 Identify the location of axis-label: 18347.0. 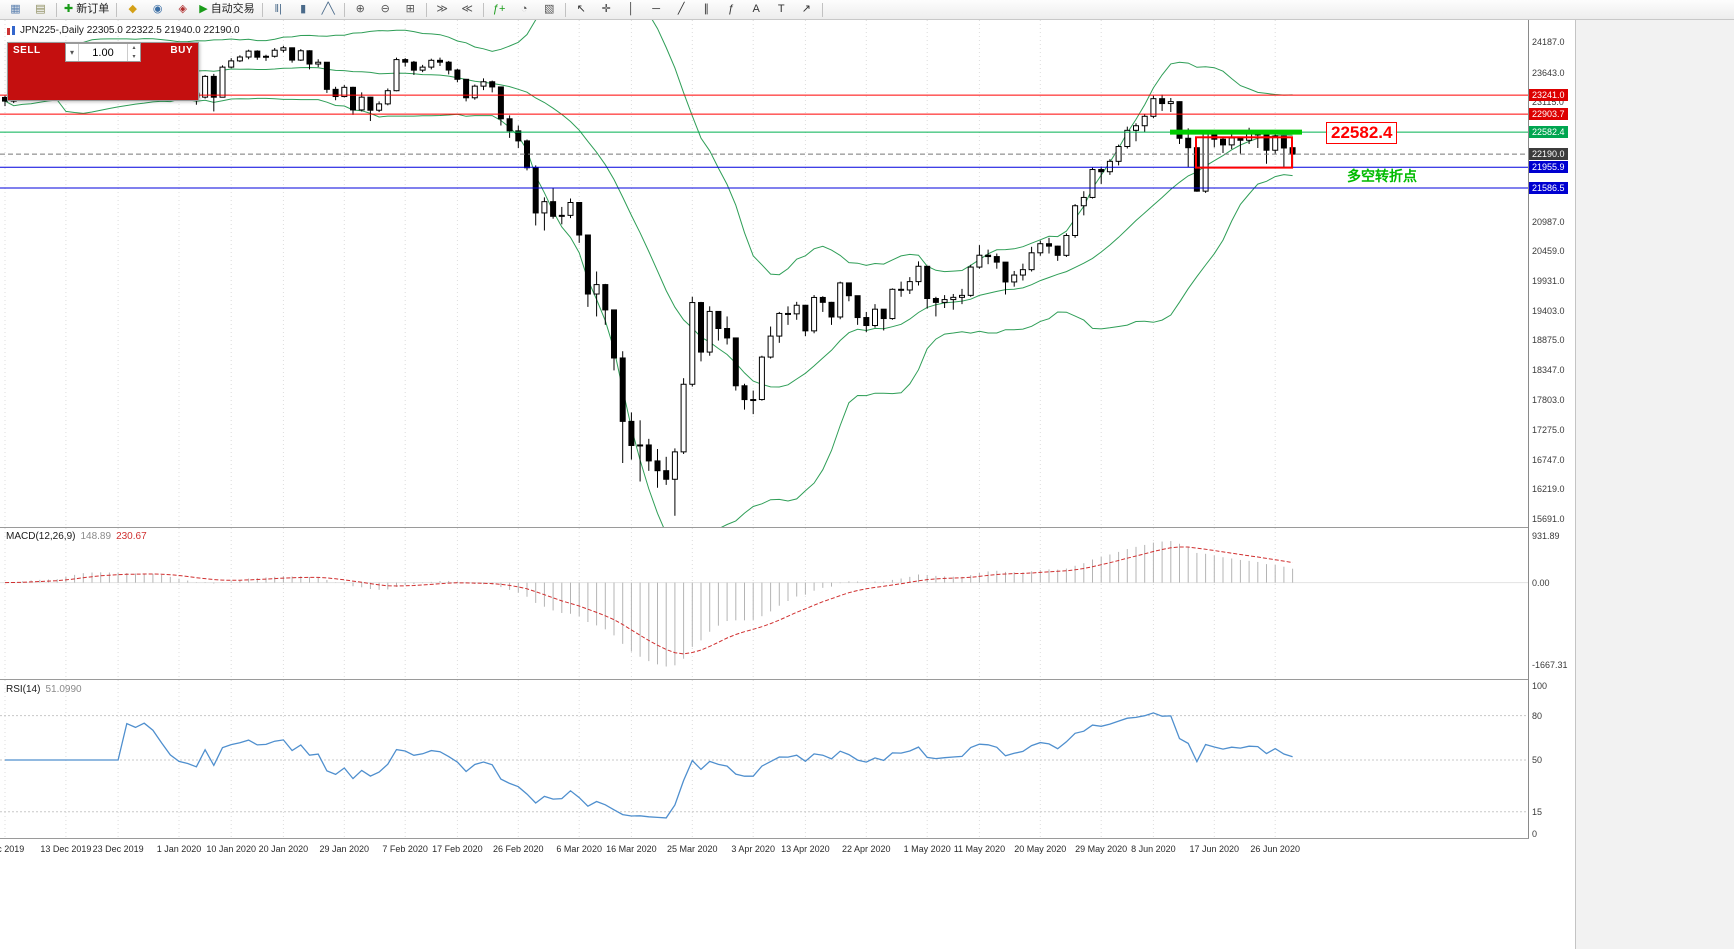
(1548, 369).